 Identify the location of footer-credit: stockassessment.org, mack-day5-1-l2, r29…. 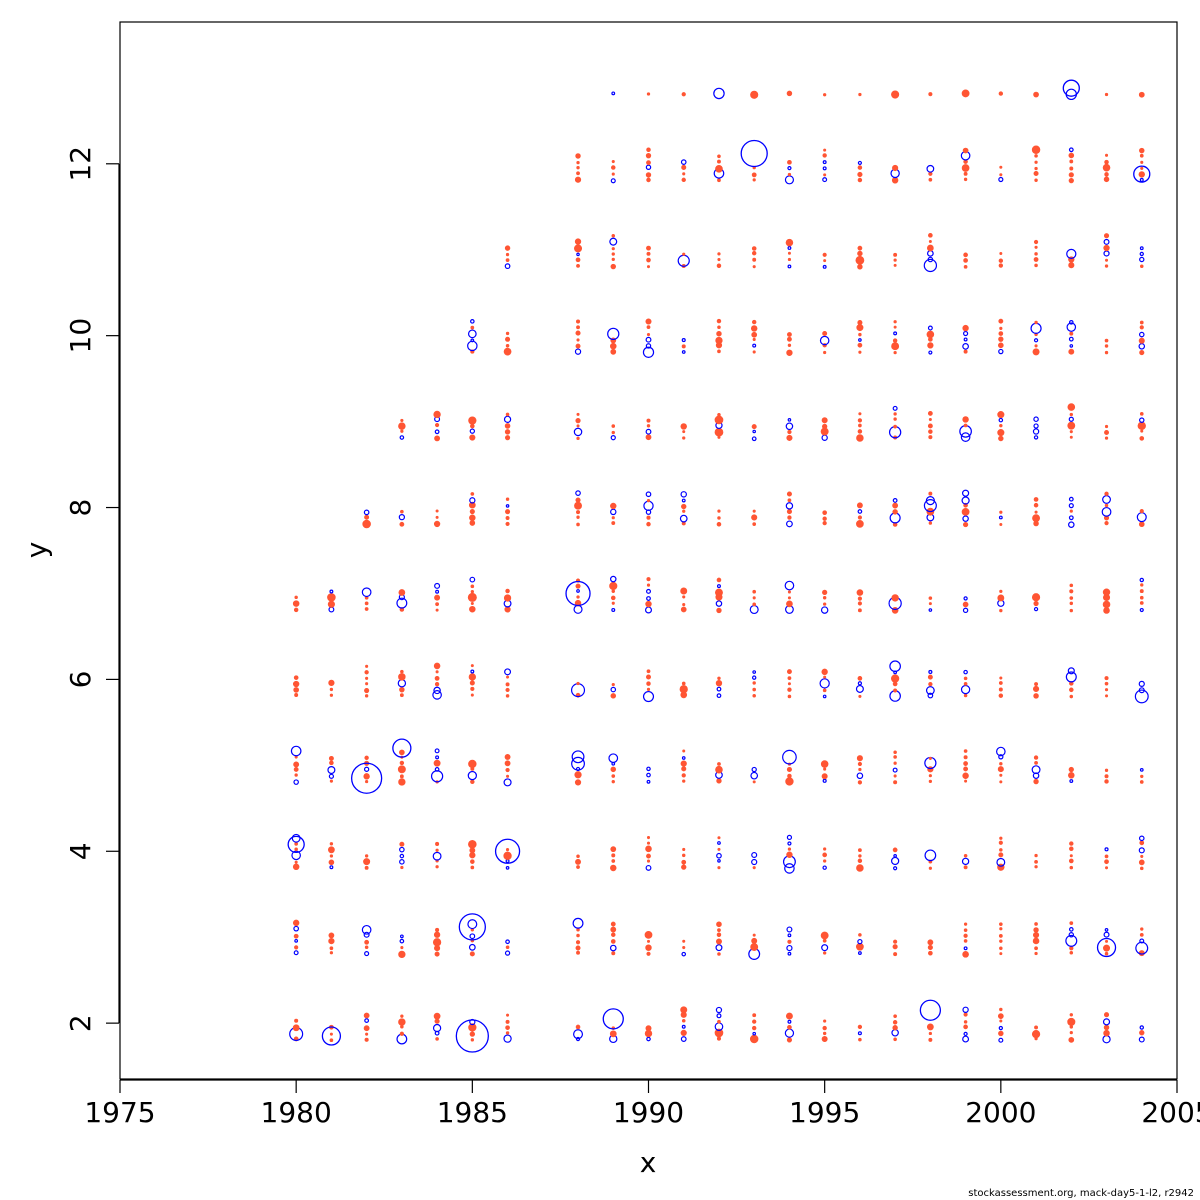
(1081, 1193).